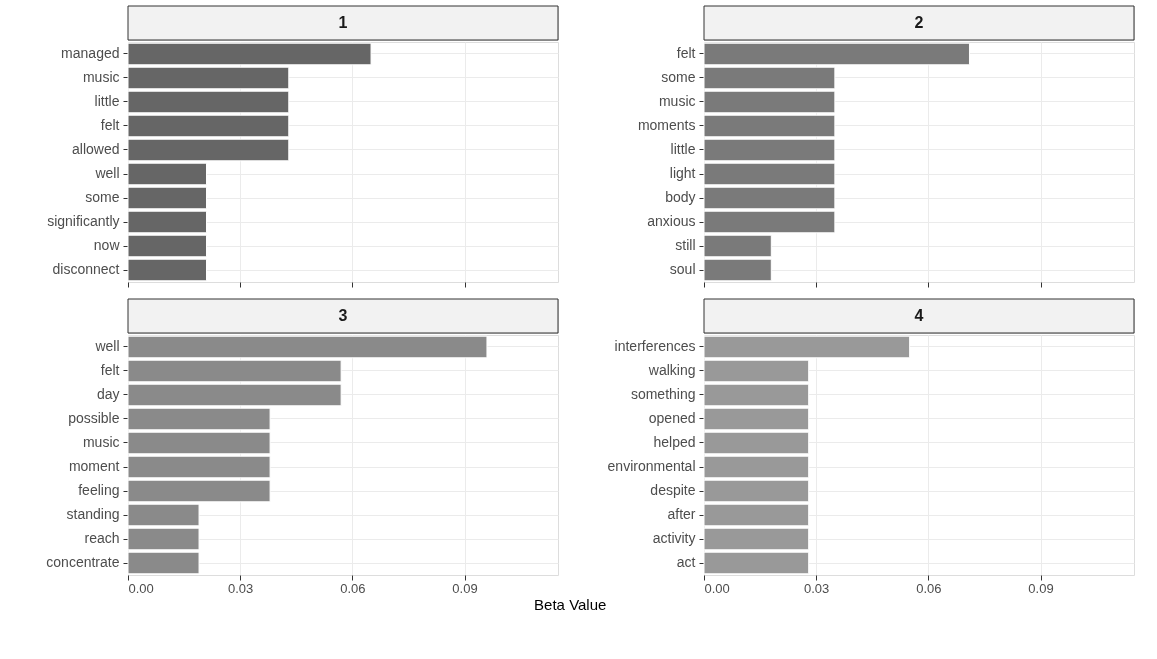 The width and height of the screenshot is (1157, 659). What do you see at coordinates (90, 53) in the screenshot?
I see `y-tick-label: managed` at bounding box center [90, 53].